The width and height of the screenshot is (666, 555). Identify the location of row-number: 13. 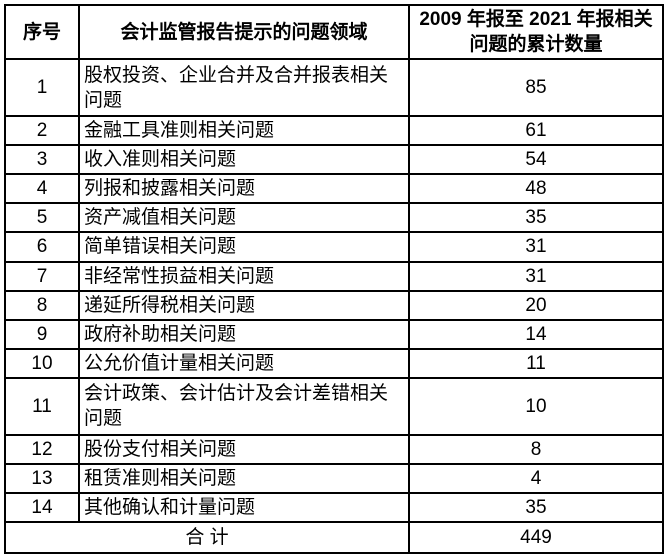
(42, 478).